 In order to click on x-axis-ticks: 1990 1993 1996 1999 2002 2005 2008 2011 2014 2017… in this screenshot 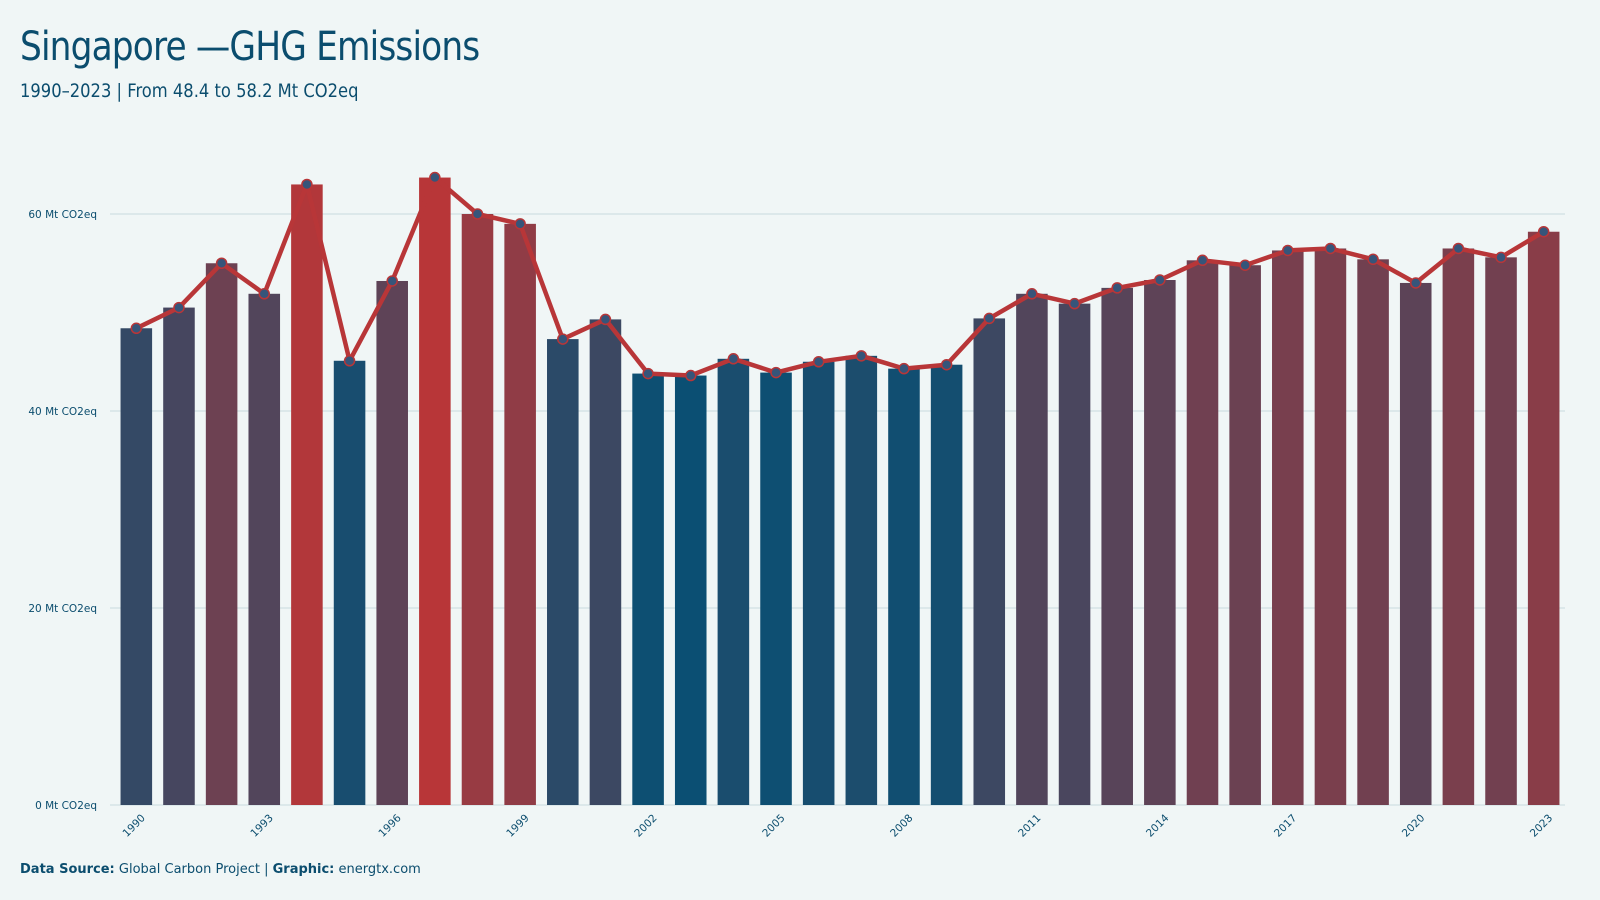, I will do `click(838, 826)`.